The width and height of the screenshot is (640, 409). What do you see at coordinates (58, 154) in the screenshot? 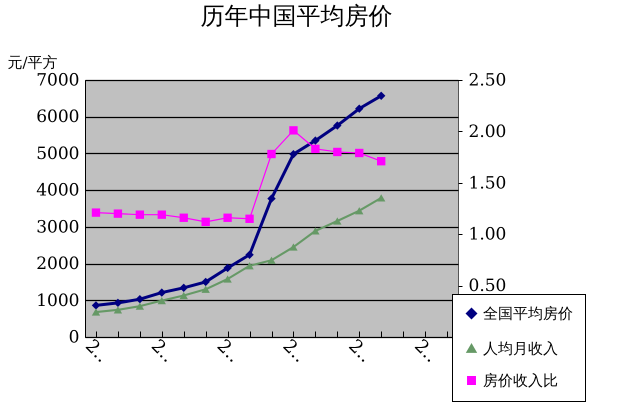
I see `y-tick-label: 5000` at bounding box center [58, 154].